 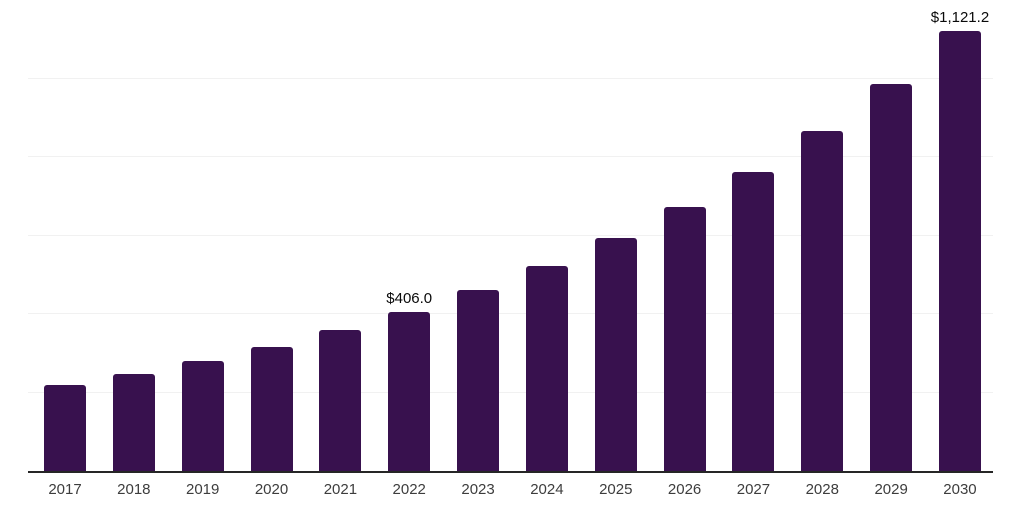 I want to click on x-tick-2019: 2019, so click(x=203, y=489).